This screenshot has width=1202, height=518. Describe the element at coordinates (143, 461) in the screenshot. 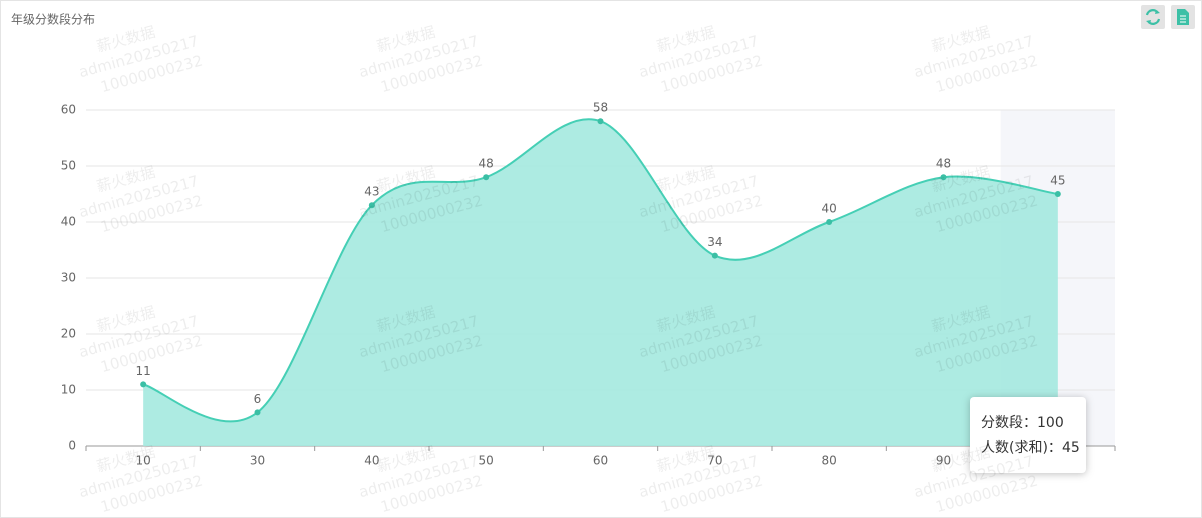

I see `x-tick-label: 10` at that location.